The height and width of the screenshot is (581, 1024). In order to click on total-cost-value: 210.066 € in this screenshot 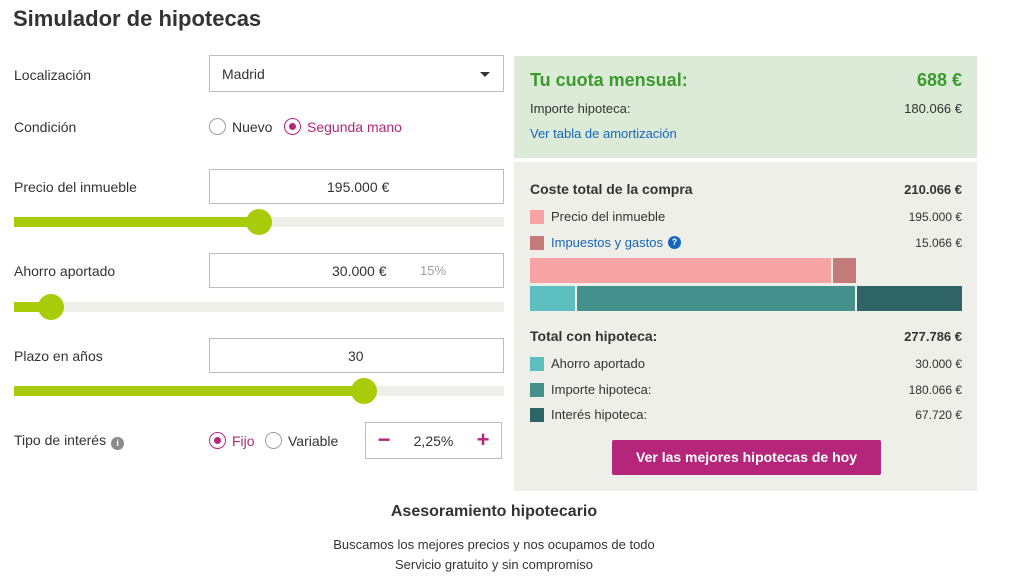, I will do `click(933, 189)`.